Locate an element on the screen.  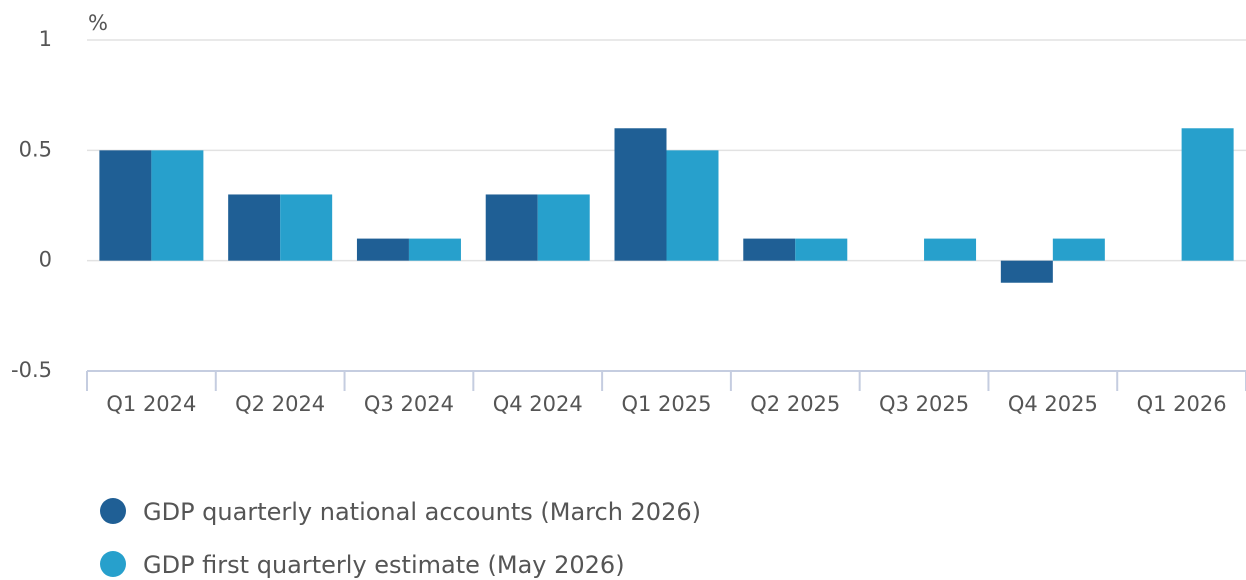
x-tick-label: Q3 2025 is located at coordinates (924, 404).